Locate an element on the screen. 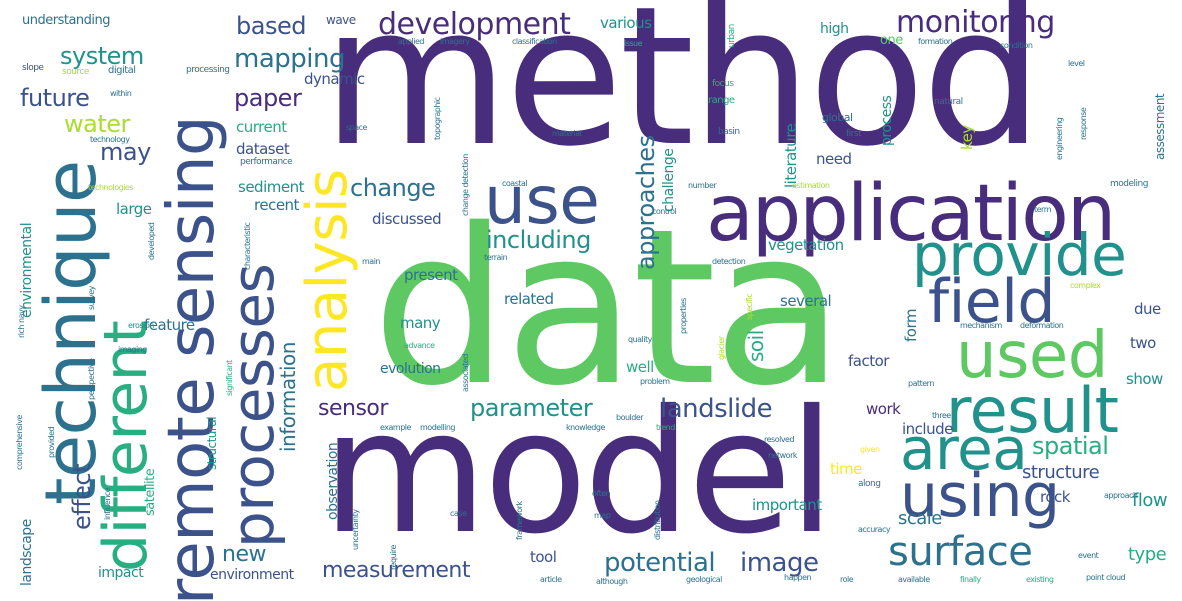 The height and width of the screenshot is (601, 1182). word-need: need is located at coordinates (834, 159).